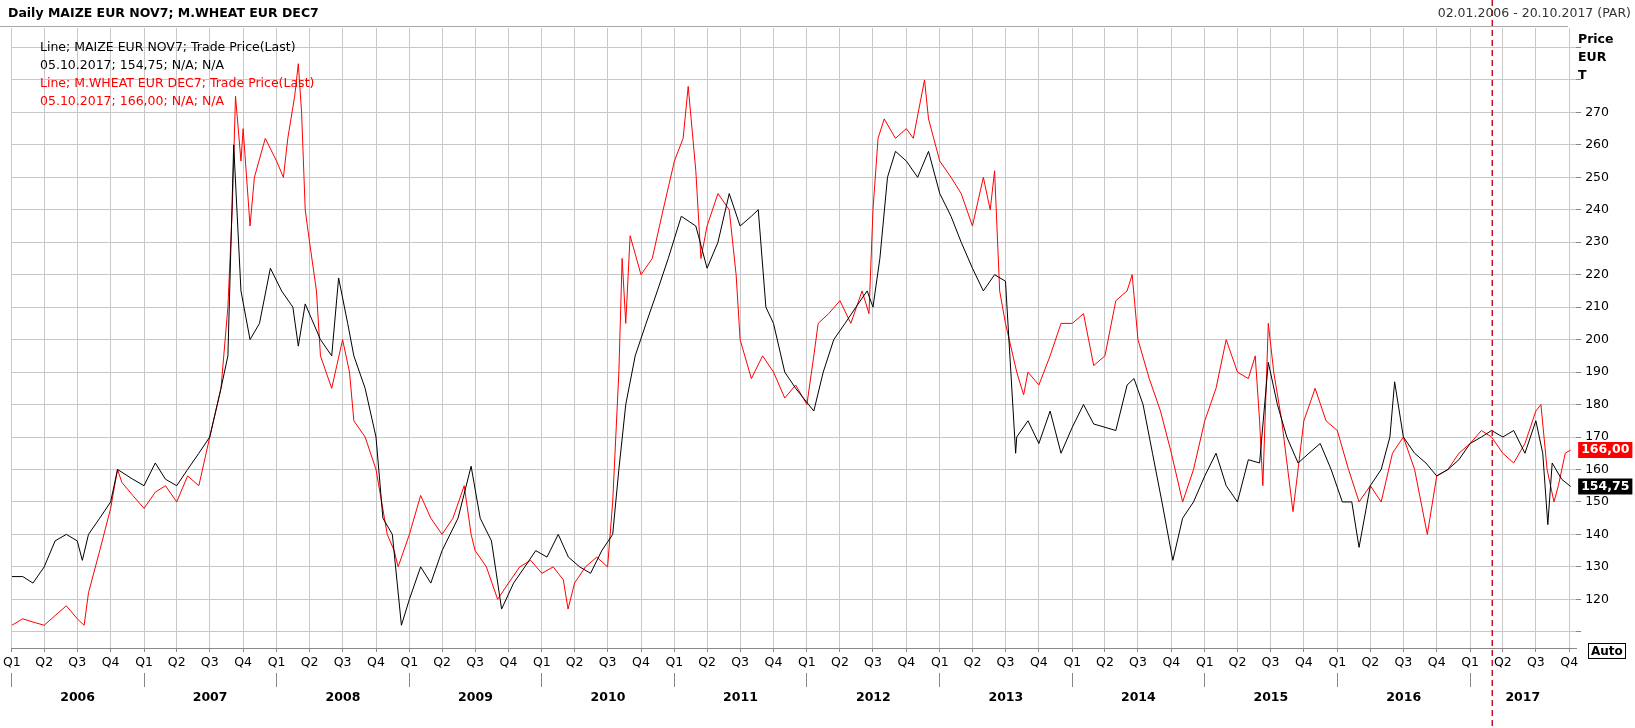 This screenshot has height=728, width=1635. I want to click on y-tick-label: 210, so click(1597, 306).